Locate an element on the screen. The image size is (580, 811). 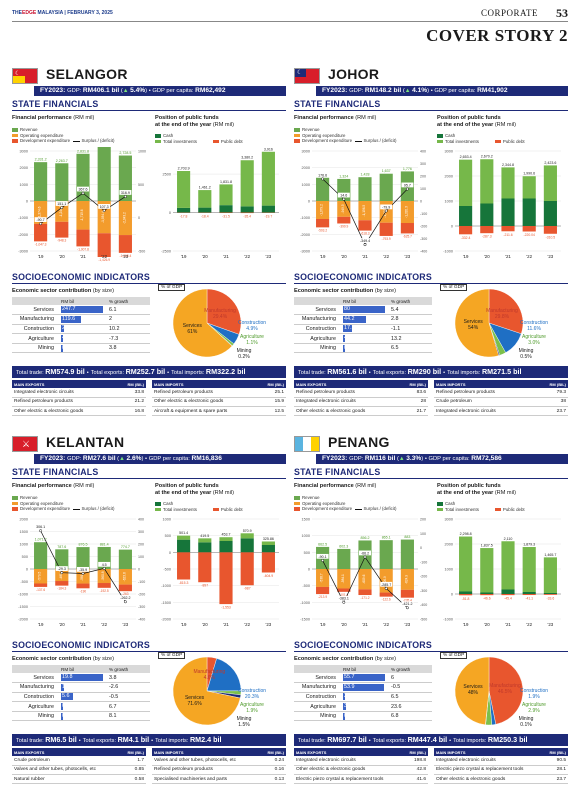
sector-value: 19.8 is located at coordinates (82, 678).